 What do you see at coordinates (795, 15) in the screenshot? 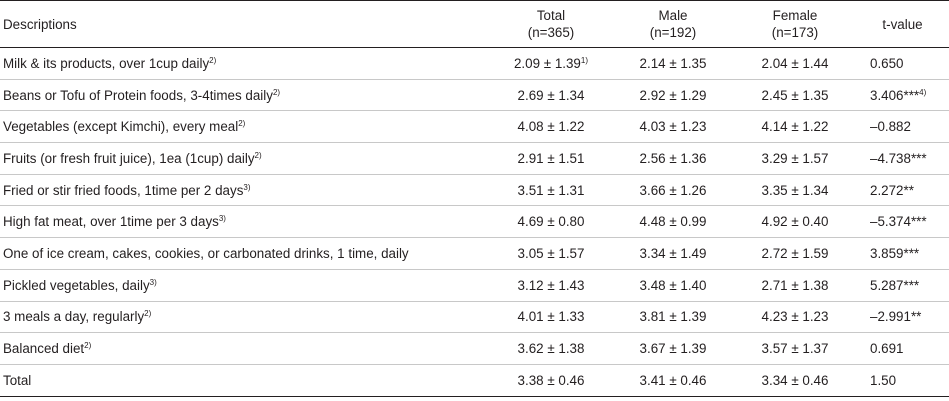
I see `header-female-label: Female` at bounding box center [795, 15].